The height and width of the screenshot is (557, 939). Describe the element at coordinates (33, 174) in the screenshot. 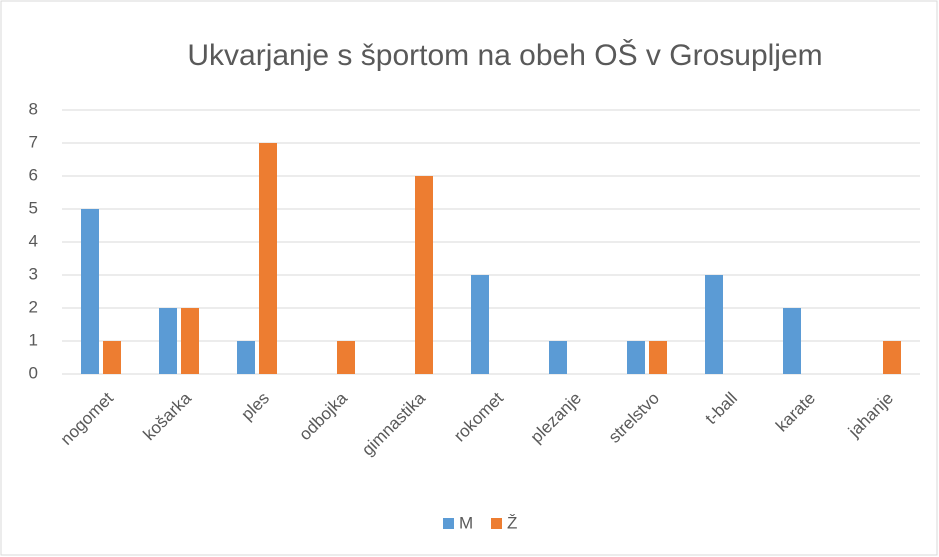

I see `y-tick-label: 6` at that location.